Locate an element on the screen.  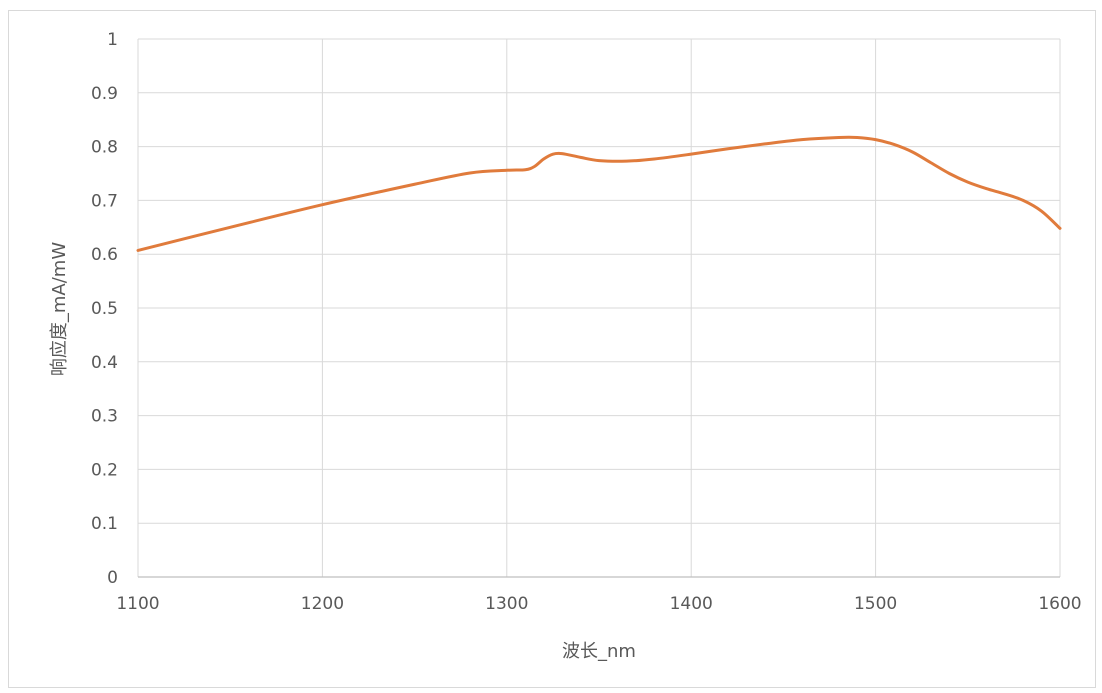
y-tick-label: 0.9 is located at coordinates (104, 94).